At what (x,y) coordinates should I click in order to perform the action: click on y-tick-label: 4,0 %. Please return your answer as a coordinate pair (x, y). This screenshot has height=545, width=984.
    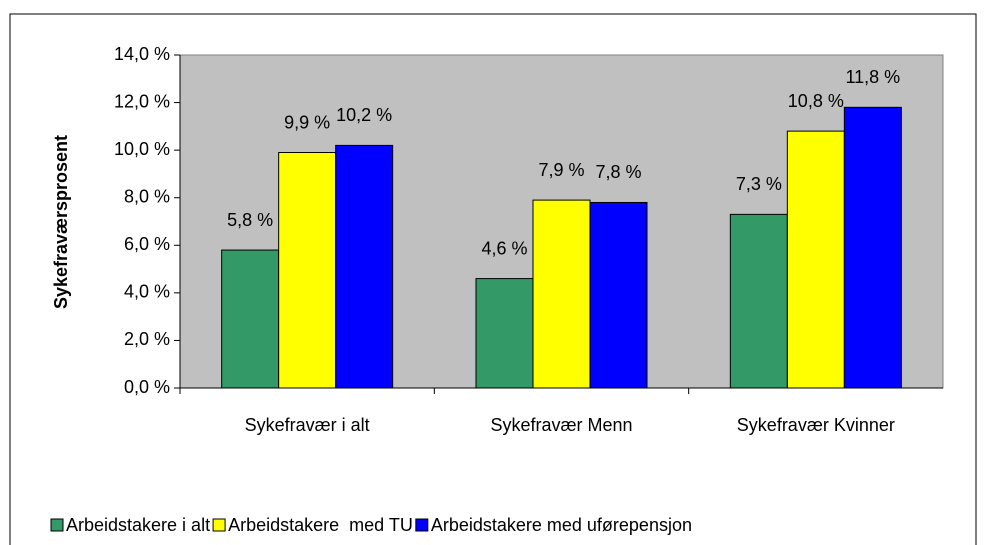
    Looking at the image, I should click on (147, 292).